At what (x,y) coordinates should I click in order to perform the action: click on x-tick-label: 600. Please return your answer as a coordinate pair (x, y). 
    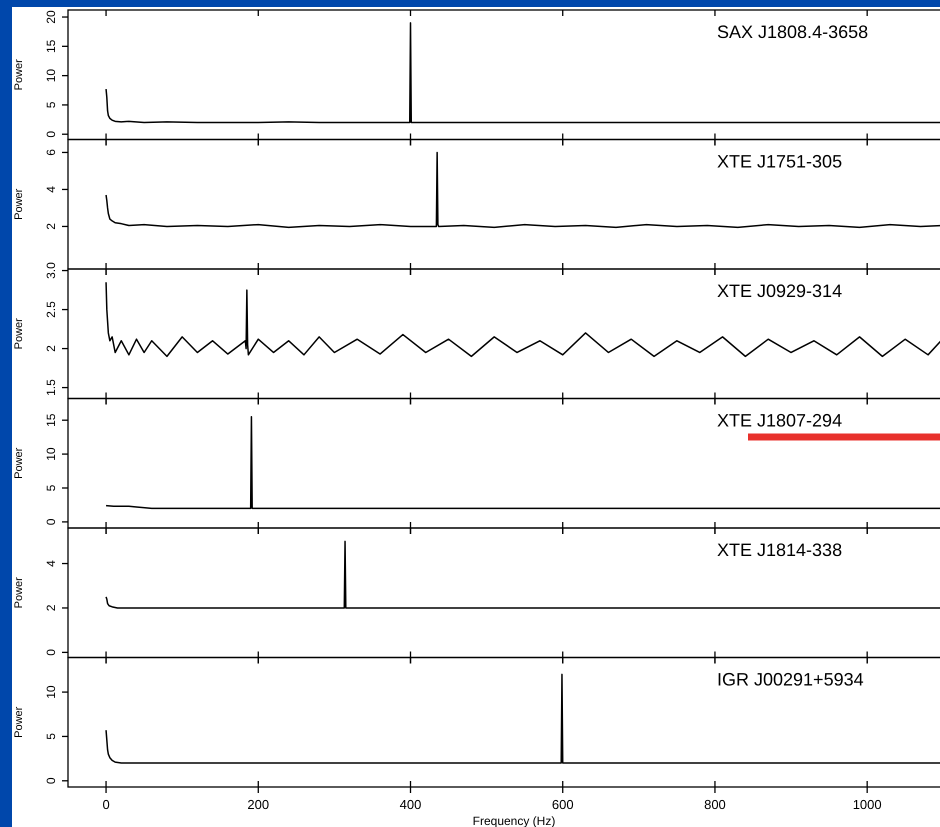
    Looking at the image, I should click on (563, 804).